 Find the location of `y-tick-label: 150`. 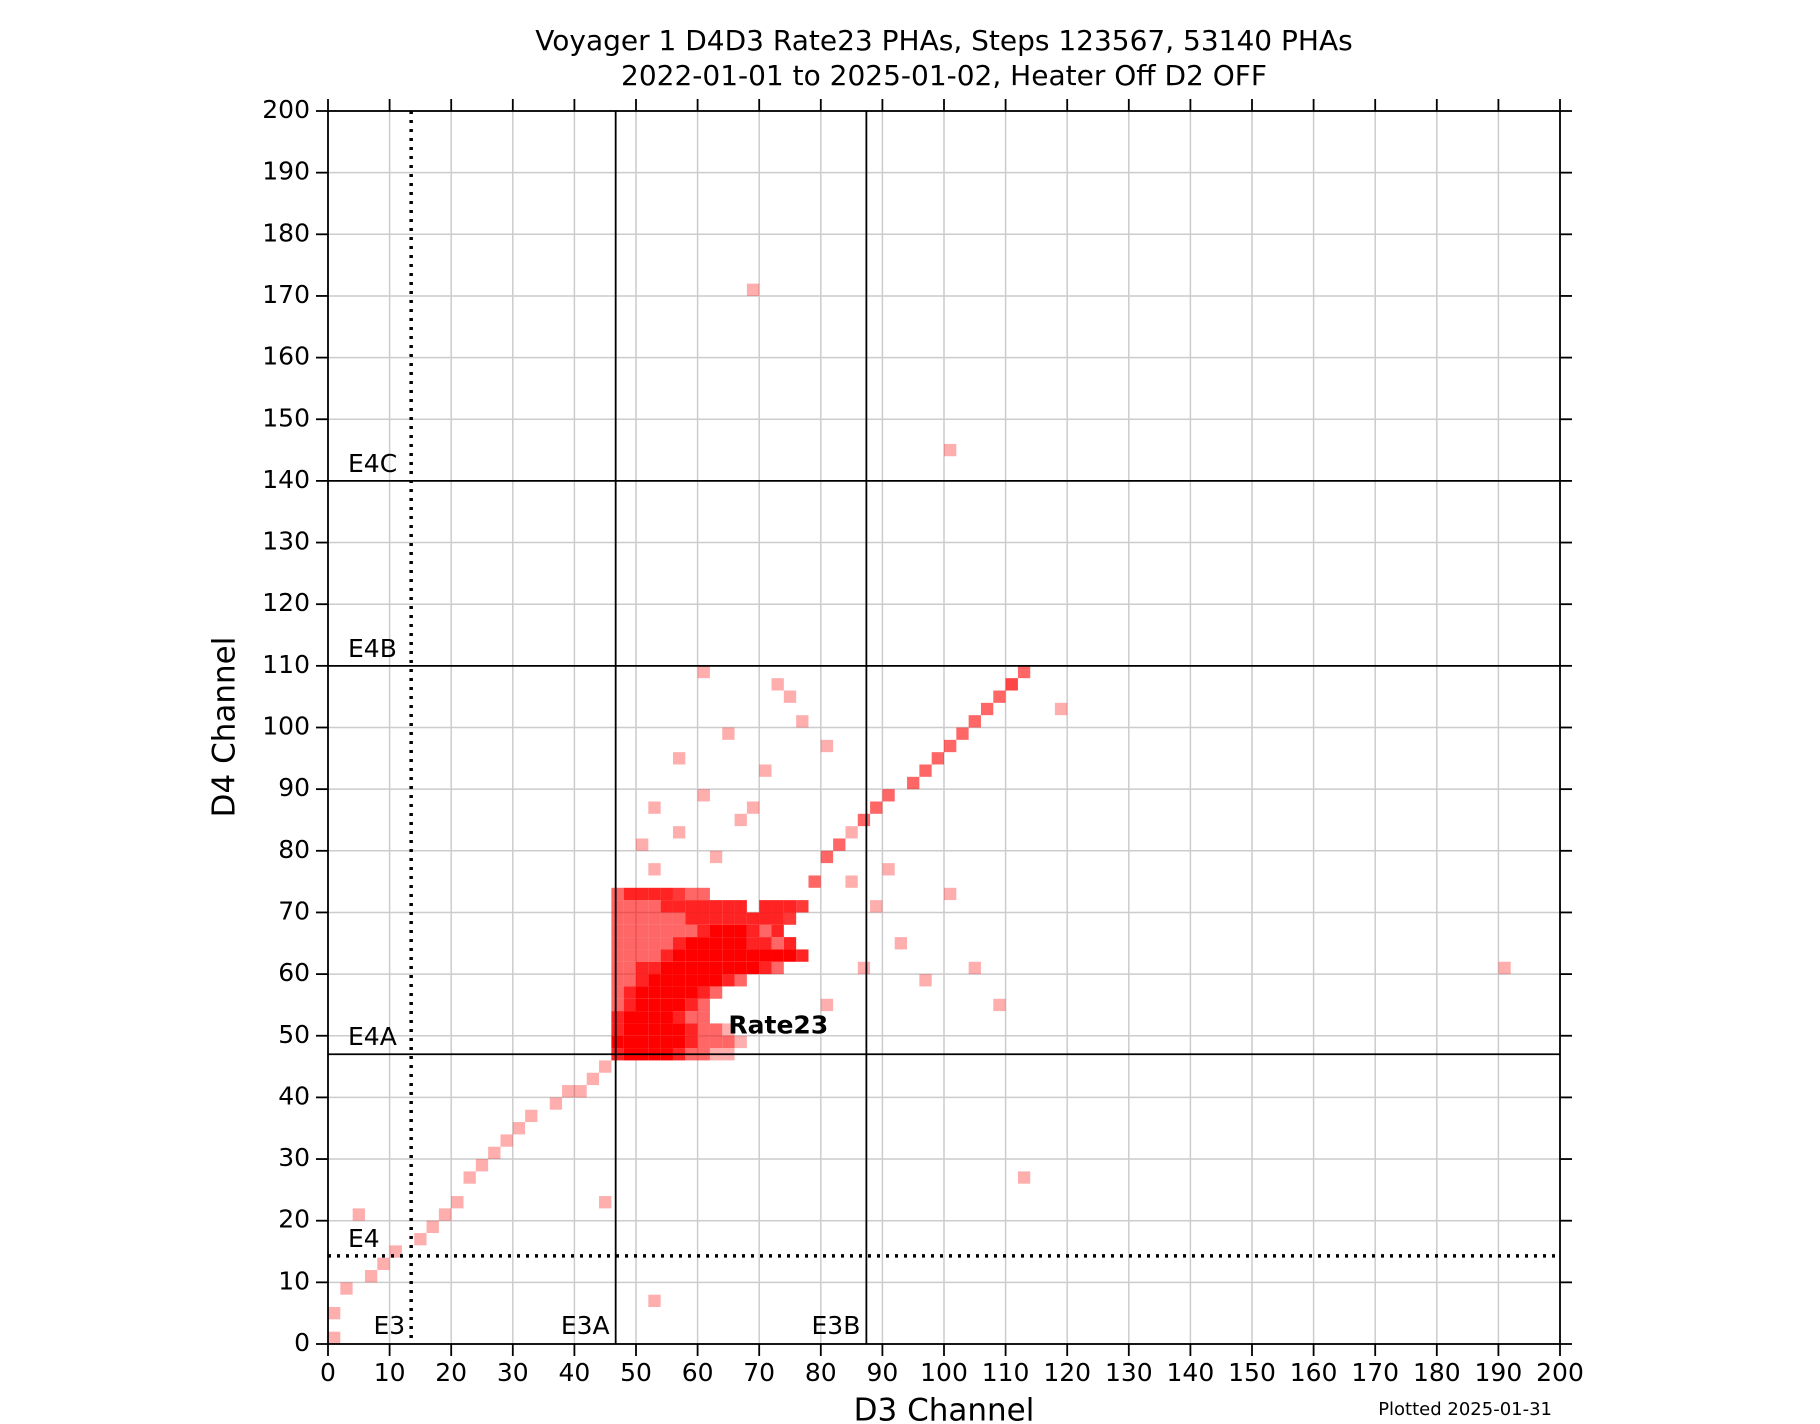

y-tick-label: 150 is located at coordinates (286, 417).